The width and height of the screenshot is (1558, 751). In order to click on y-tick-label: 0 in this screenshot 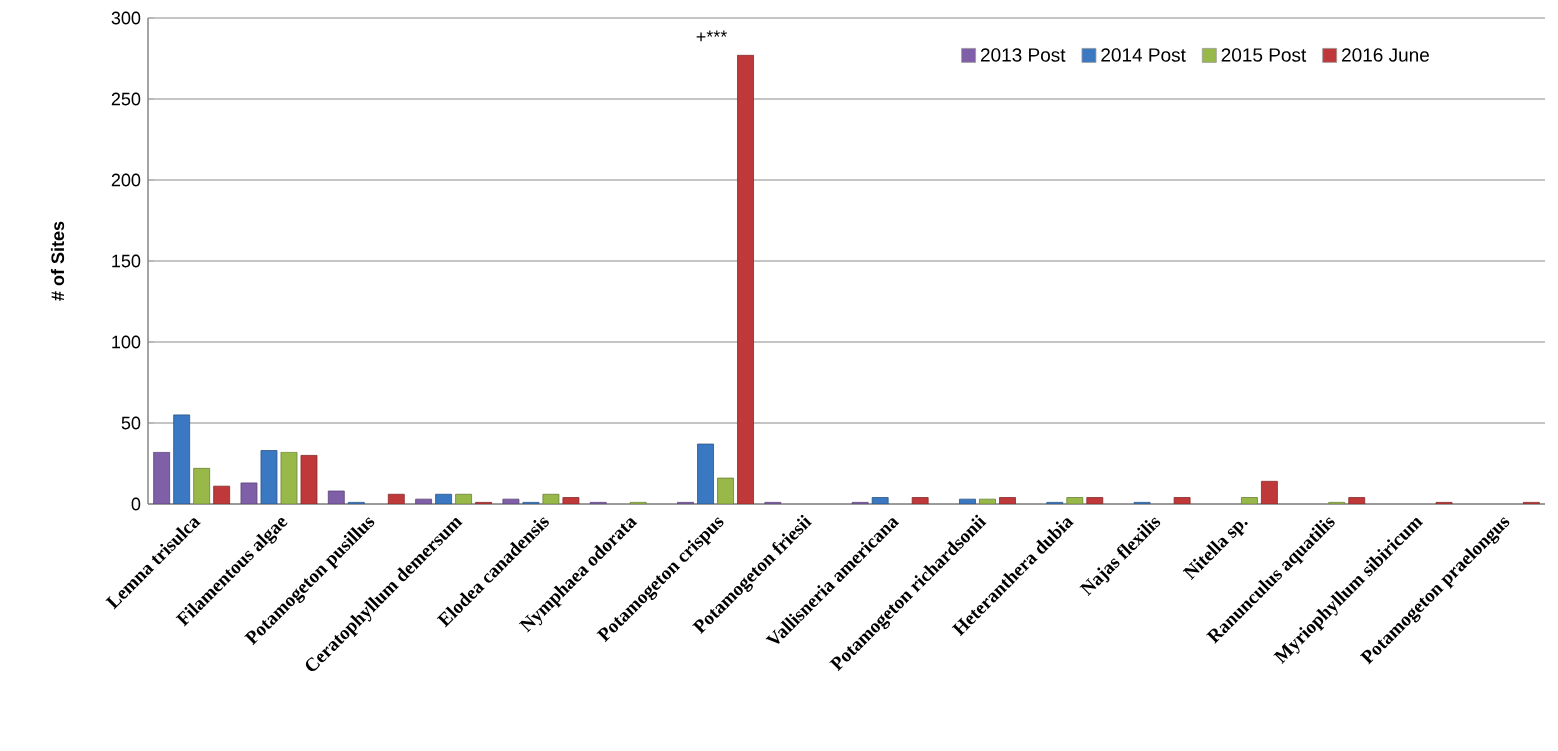, I will do `click(136, 504)`.